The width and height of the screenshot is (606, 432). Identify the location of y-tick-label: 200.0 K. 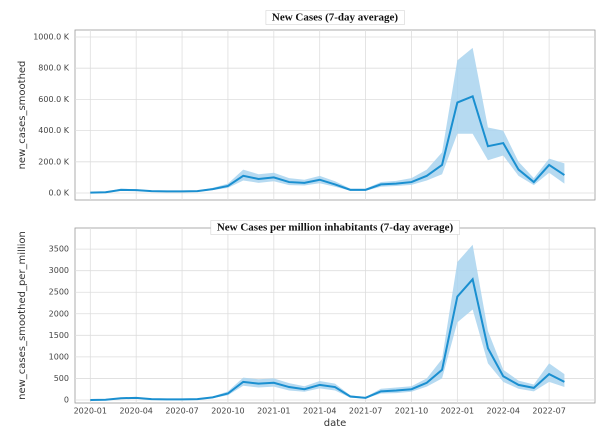
(53, 161).